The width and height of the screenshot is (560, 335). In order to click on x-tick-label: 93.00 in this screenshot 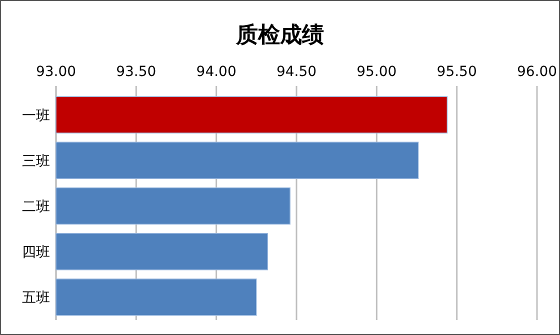, I will do `click(56, 72)`.